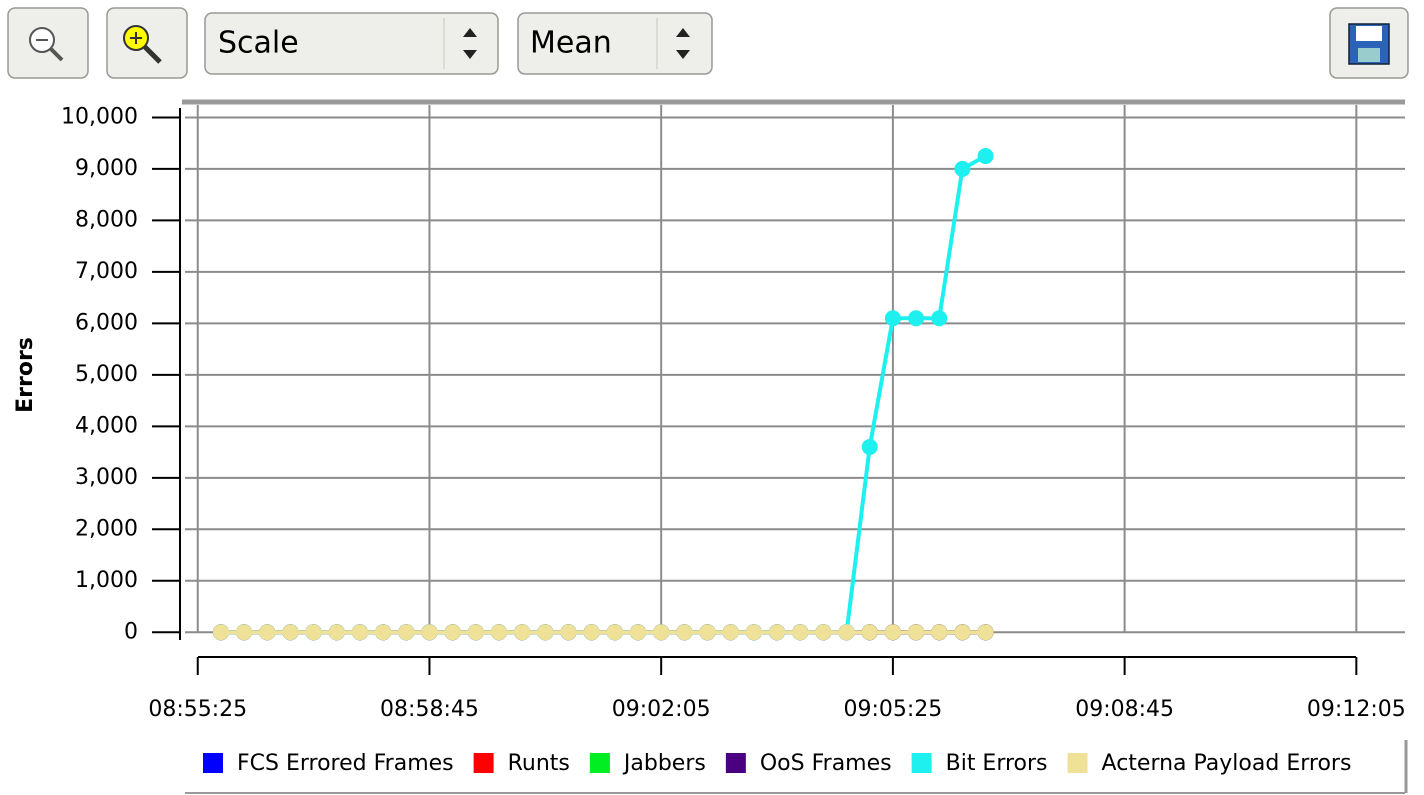 This screenshot has height=795, width=1424. I want to click on y-tick-label: 10,000, so click(99, 116).